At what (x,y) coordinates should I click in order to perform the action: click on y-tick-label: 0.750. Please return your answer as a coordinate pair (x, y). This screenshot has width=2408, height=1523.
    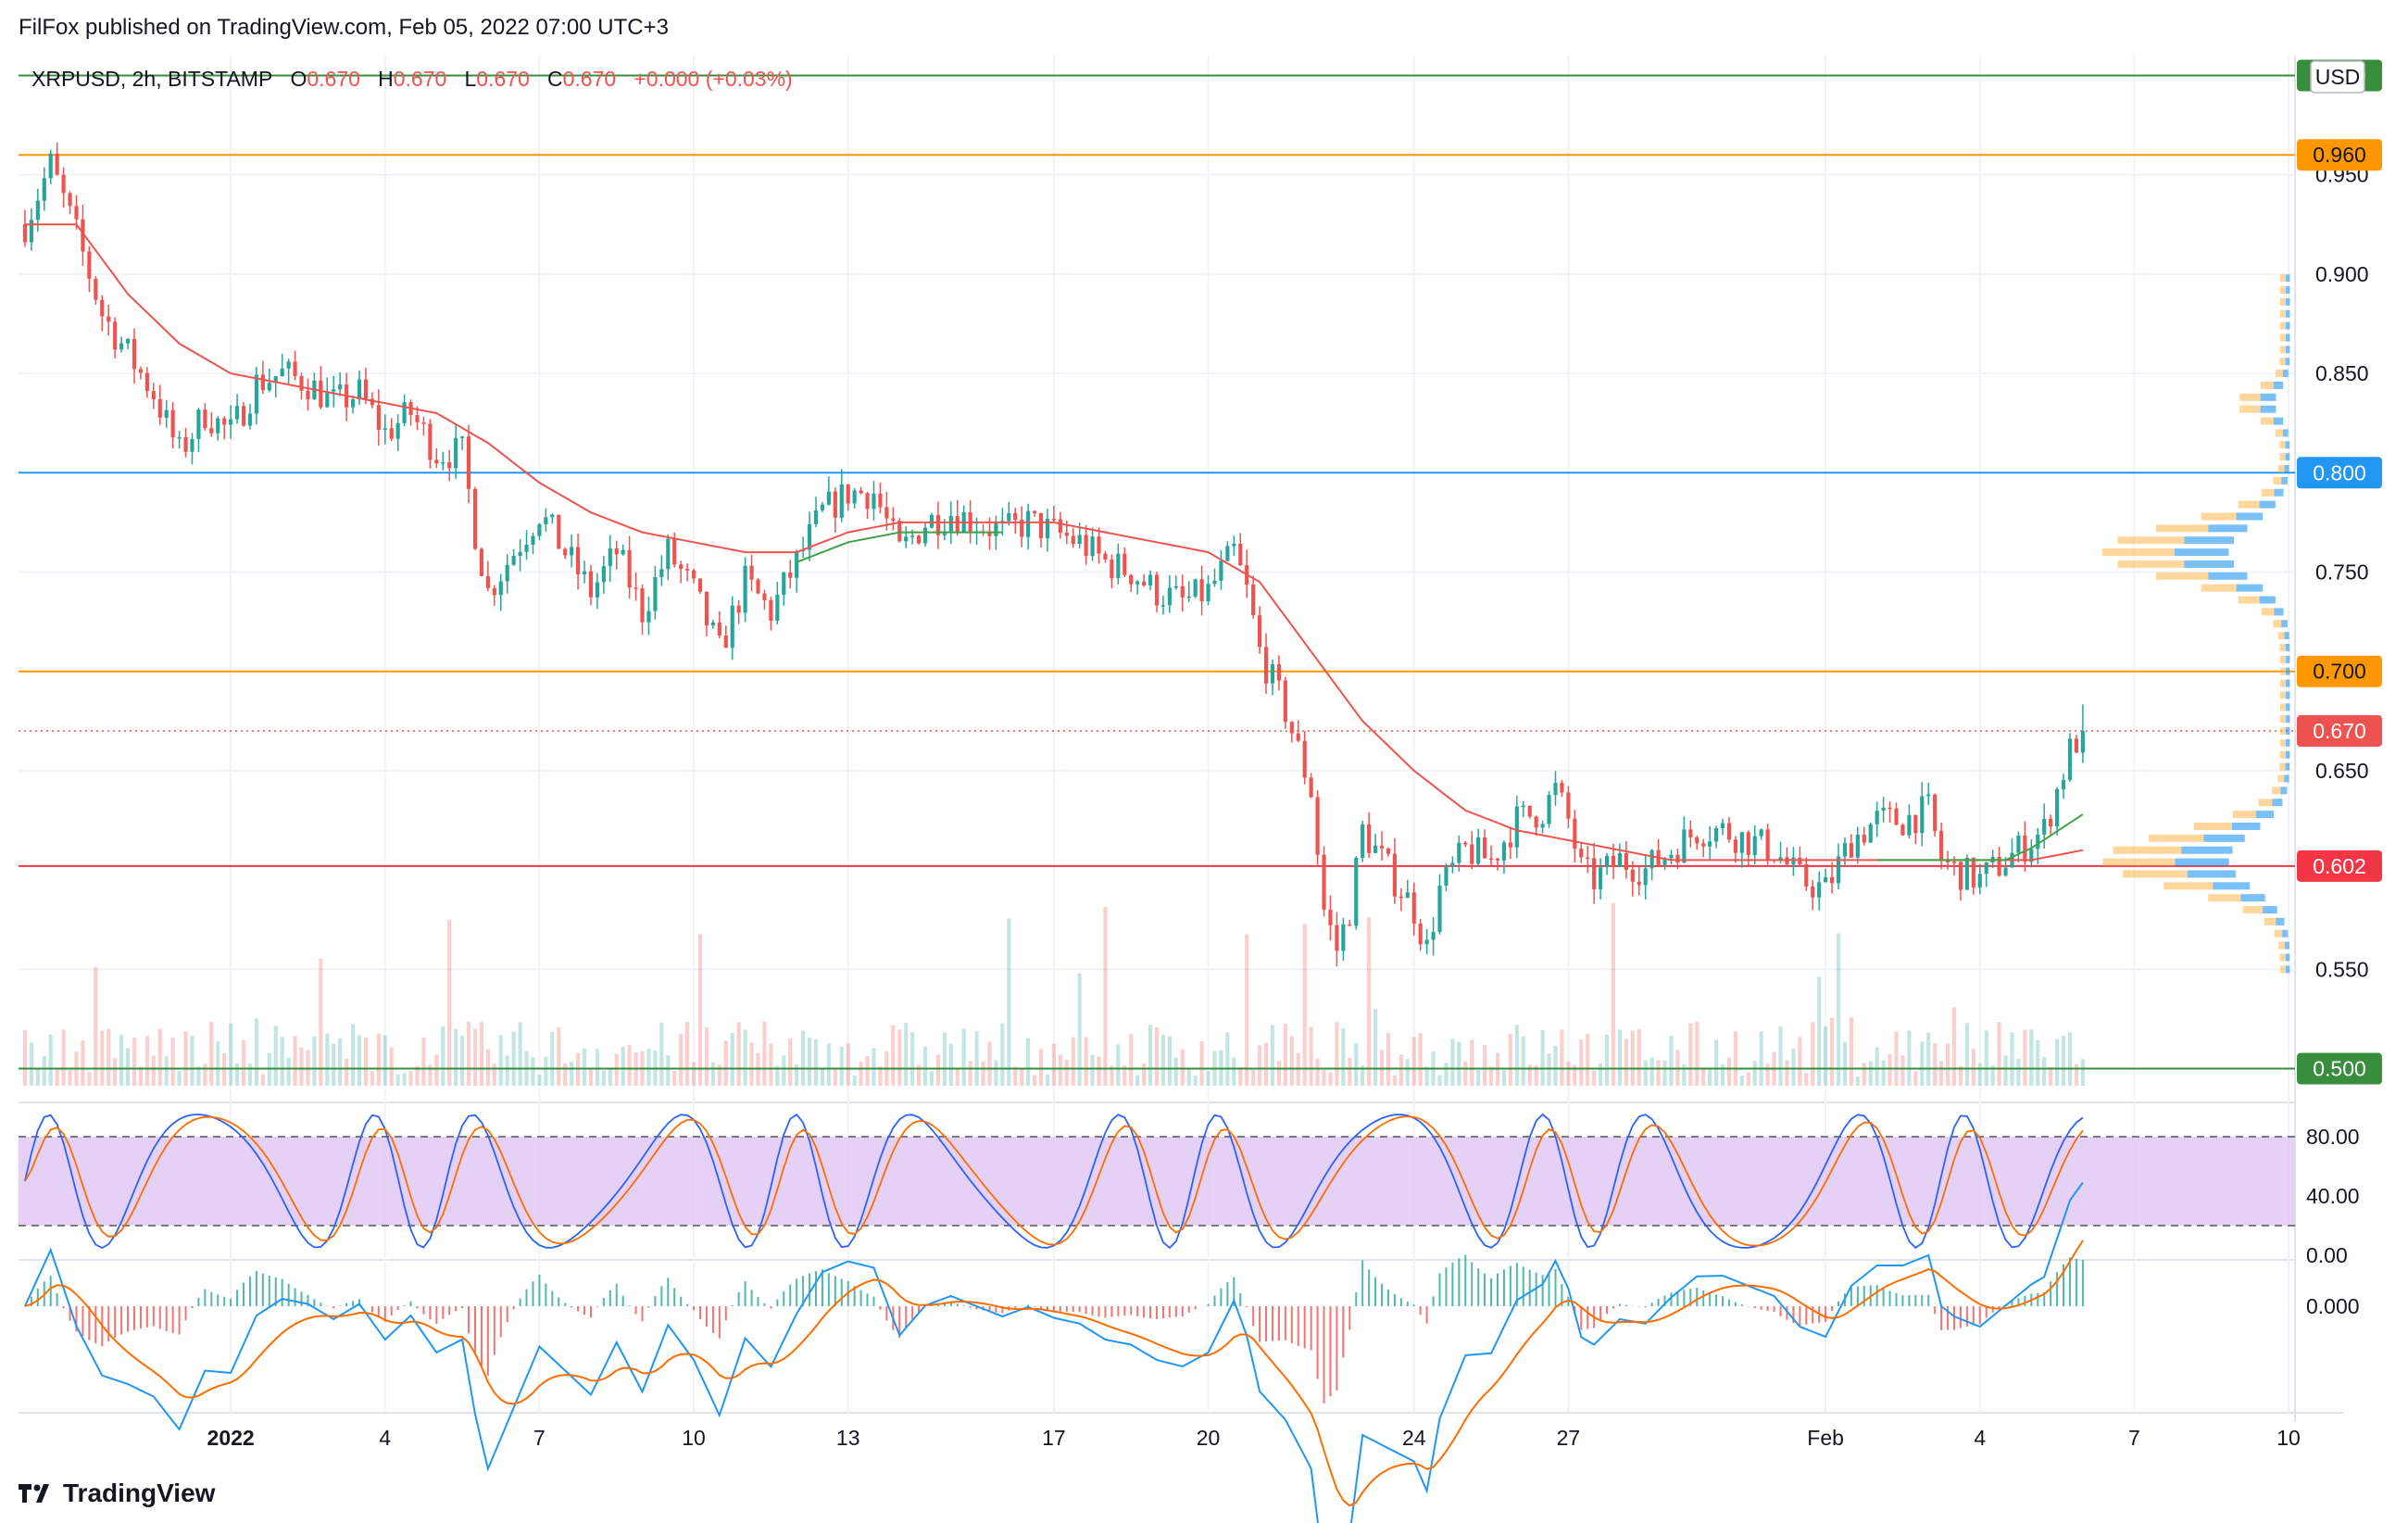
    Looking at the image, I should click on (2342, 572).